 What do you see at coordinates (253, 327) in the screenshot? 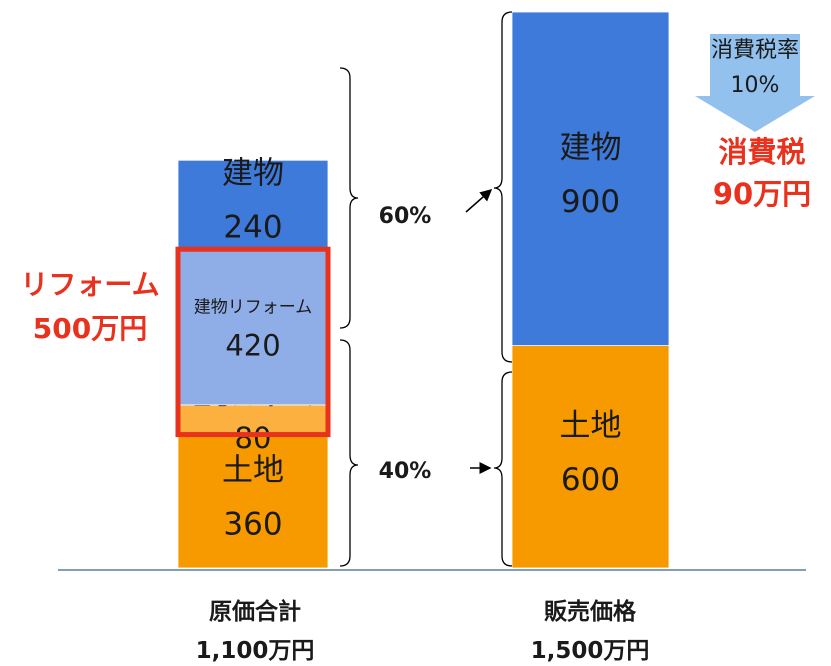
I see `segment-building-reform-cost` at bounding box center [253, 327].